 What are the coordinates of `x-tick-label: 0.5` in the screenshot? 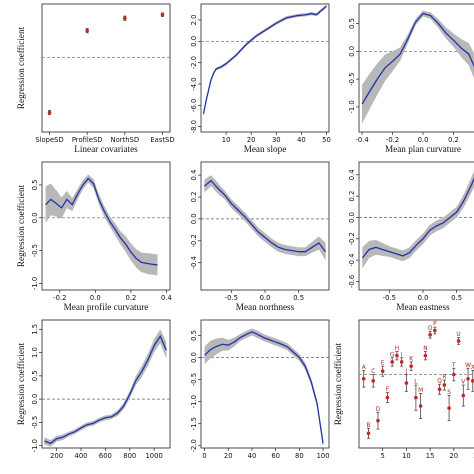 It's located at (298, 298).